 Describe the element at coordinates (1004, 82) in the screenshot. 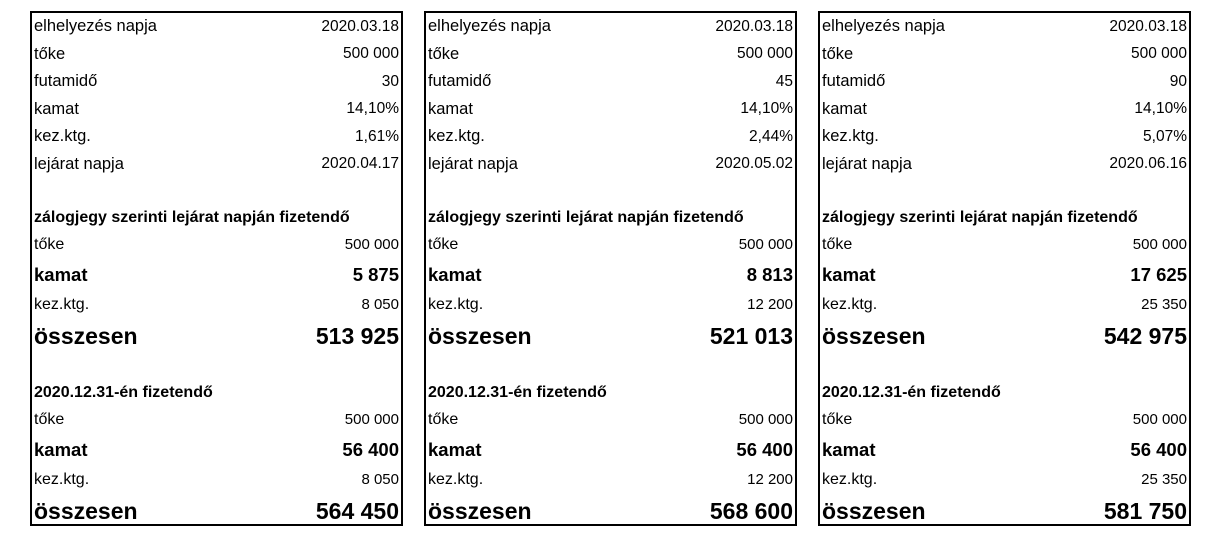

I see `term-row: futamidő 90` at that location.